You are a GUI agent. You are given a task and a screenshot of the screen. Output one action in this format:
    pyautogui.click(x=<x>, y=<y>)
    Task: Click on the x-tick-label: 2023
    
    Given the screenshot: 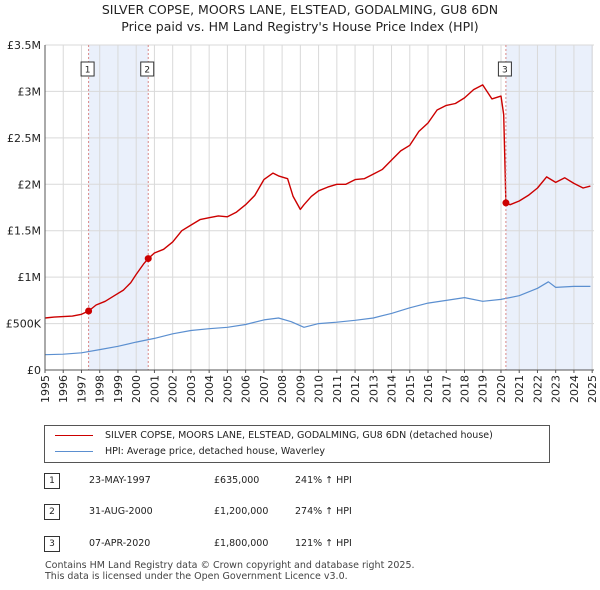 What is the action you would take?
    pyautogui.click(x=556, y=389)
    